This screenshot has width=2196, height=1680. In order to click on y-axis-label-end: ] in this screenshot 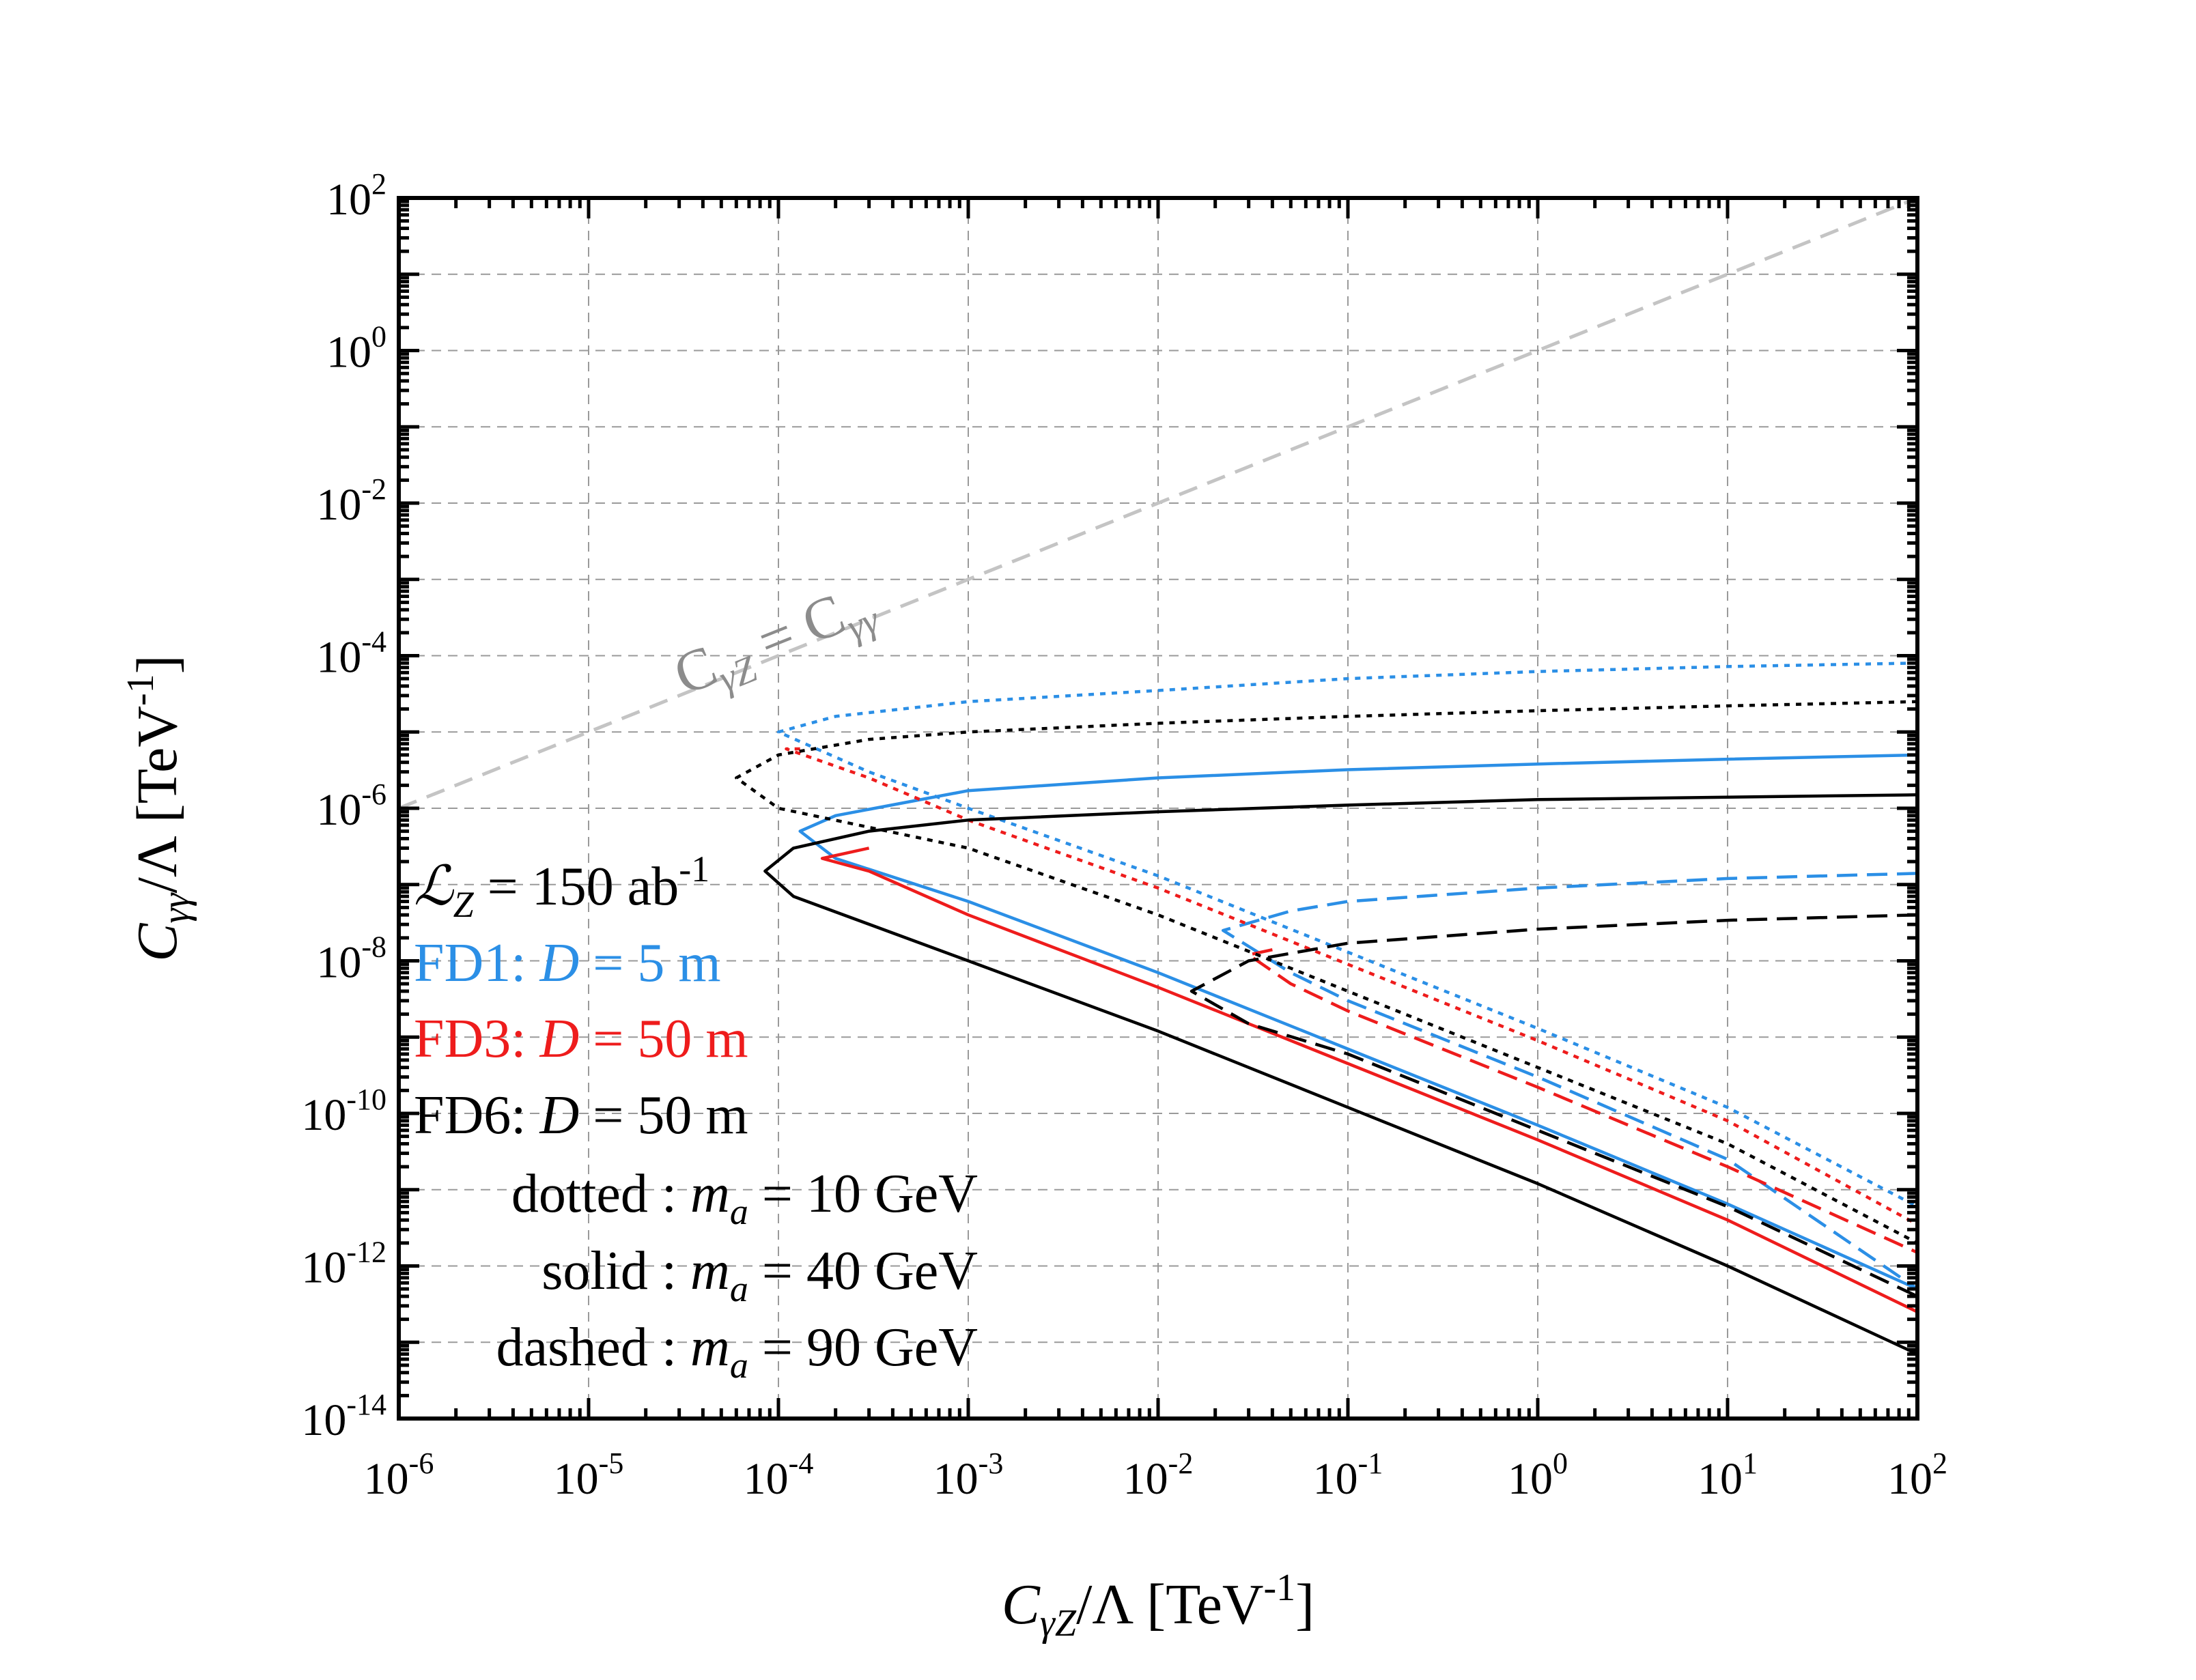, I will do `click(157, 664)`.